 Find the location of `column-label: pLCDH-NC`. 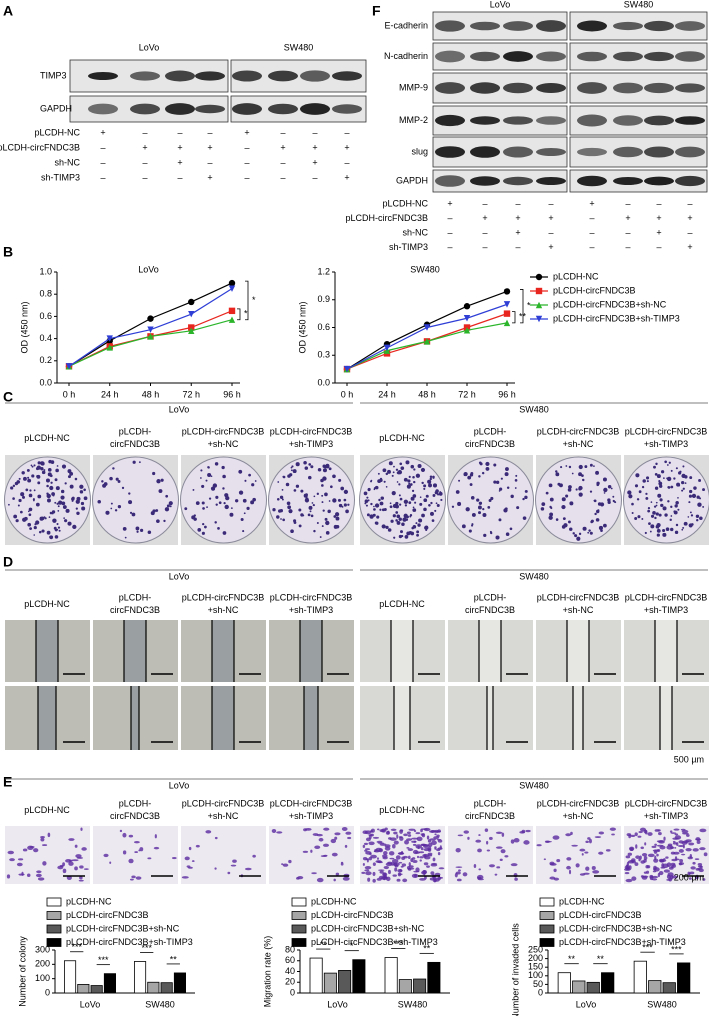

column-label: pLCDH-NC is located at coordinates (402, 438).